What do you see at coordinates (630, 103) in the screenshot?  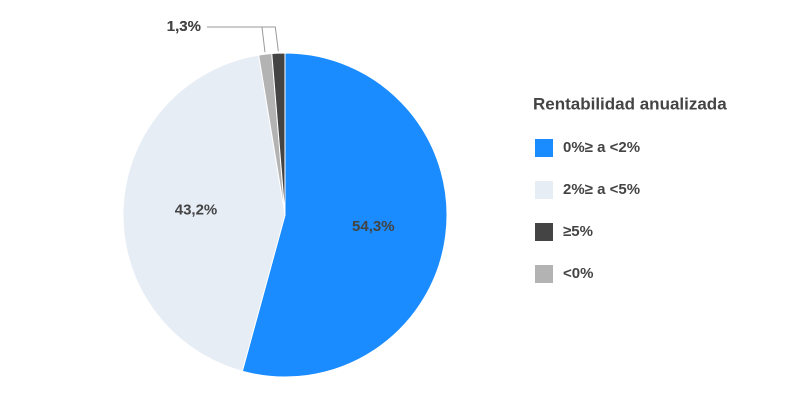 I see `legend-title: Rentabilidad anualizada` at bounding box center [630, 103].